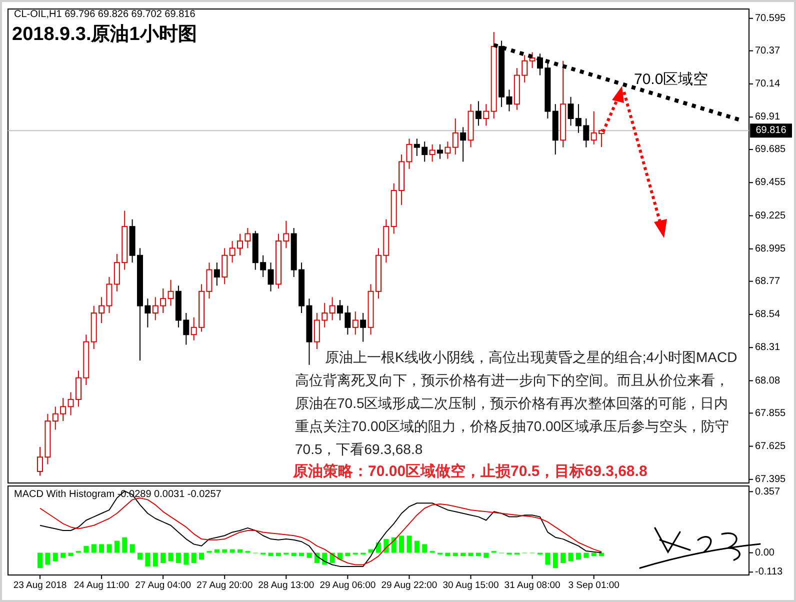  Describe the element at coordinates (770, 480) in the screenshot. I see `y-tick-label: 67.395` at that location.